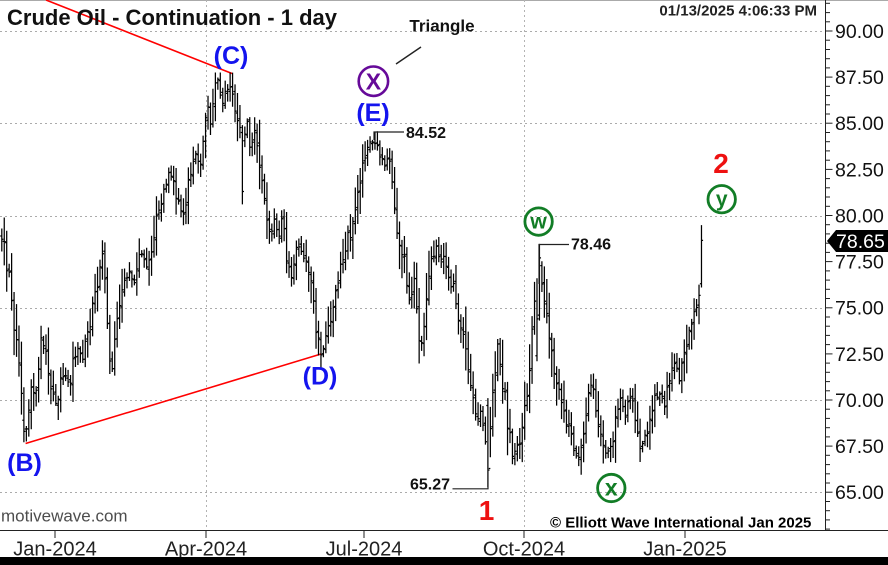  What do you see at coordinates (538, 222) in the screenshot?
I see `svg-text: w` at bounding box center [538, 222].